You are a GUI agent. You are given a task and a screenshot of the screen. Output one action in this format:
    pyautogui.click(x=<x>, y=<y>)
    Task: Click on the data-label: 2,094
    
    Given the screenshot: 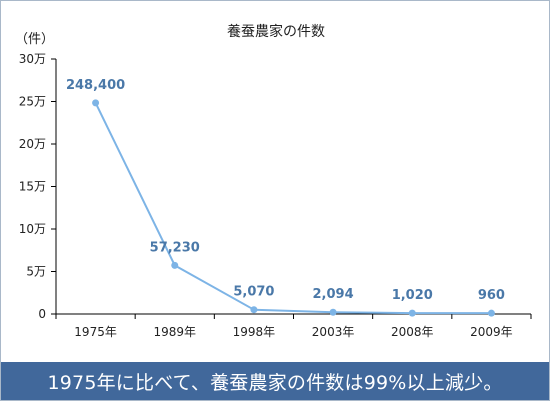 What is the action you would take?
    pyautogui.click(x=333, y=294)
    